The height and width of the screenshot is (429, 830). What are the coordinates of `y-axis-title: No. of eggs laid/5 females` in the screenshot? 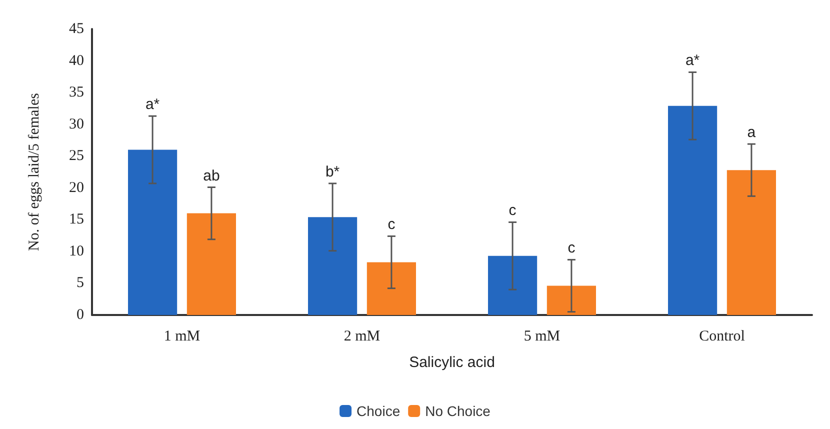 It's located at (34, 171).